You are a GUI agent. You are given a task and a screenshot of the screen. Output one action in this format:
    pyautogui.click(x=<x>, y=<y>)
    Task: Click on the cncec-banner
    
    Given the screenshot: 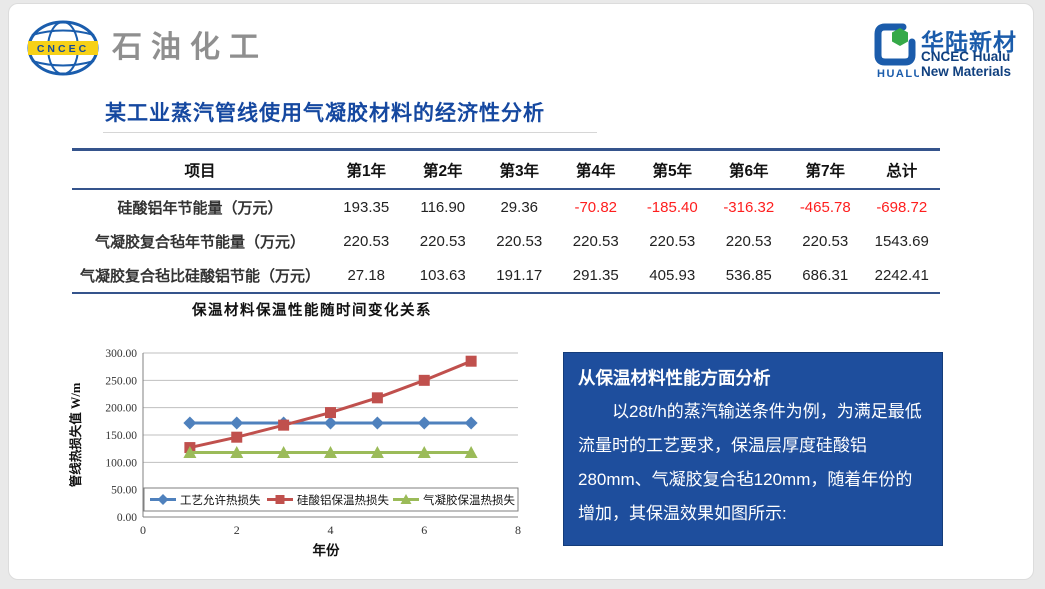 What is the action you would take?
    pyautogui.click(x=63, y=48)
    